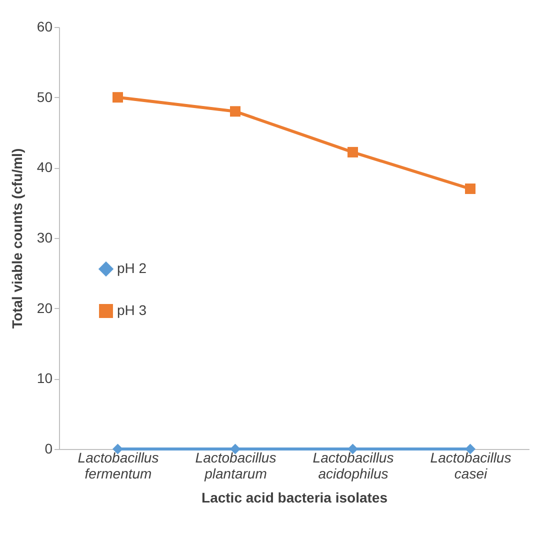  What do you see at coordinates (471, 466) in the screenshot?
I see `x-tick-label: Lactobacillus casei` at bounding box center [471, 466].